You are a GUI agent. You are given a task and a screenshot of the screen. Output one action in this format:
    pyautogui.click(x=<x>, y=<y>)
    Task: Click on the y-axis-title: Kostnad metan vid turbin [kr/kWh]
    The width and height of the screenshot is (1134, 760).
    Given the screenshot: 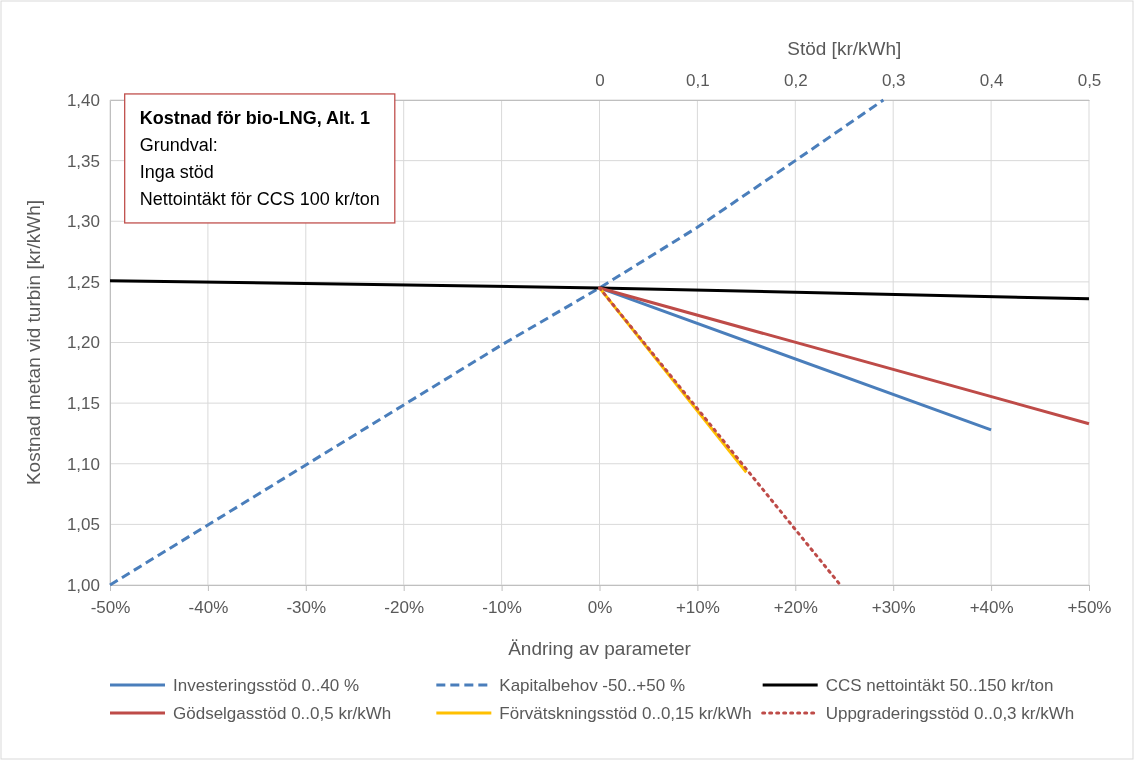 What is the action you would take?
    pyautogui.click(x=33, y=342)
    